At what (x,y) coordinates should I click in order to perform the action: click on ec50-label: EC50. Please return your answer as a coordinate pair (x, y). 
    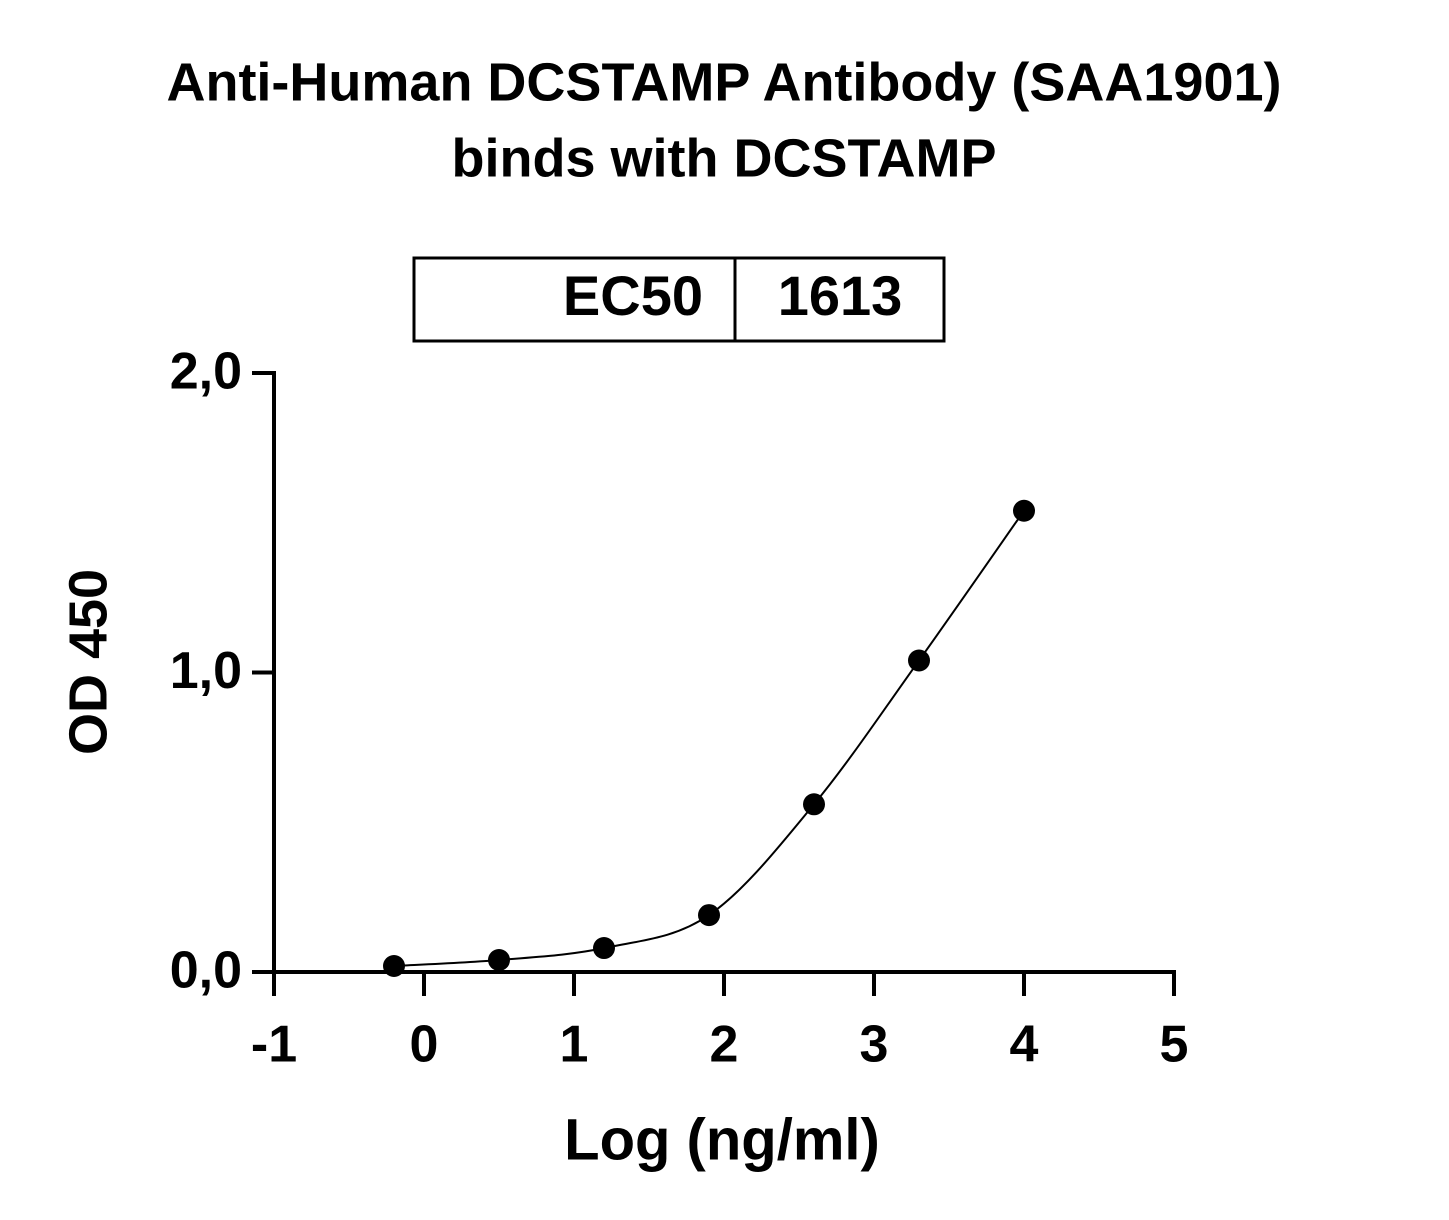
    Looking at the image, I should click on (633, 295).